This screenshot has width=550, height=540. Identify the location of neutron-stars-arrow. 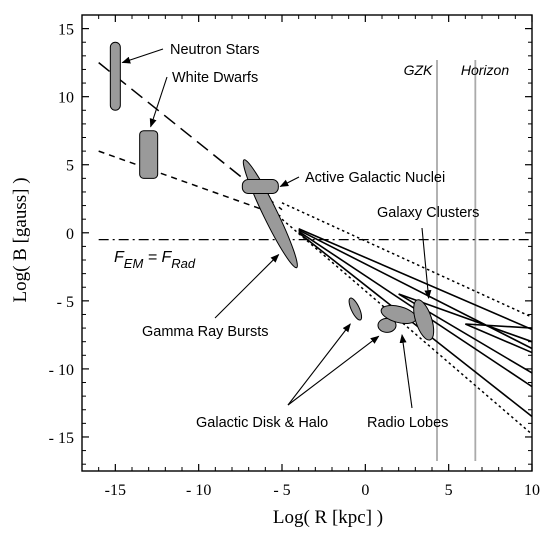
(142, 56).